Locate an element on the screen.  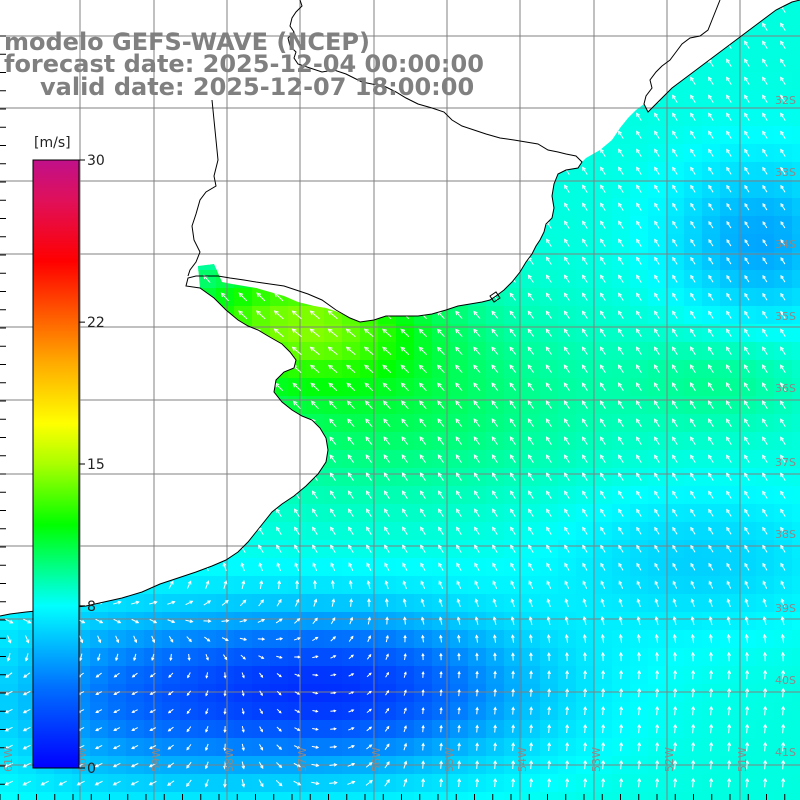
longitude-label: 56W is located at coordinates (376, 759).